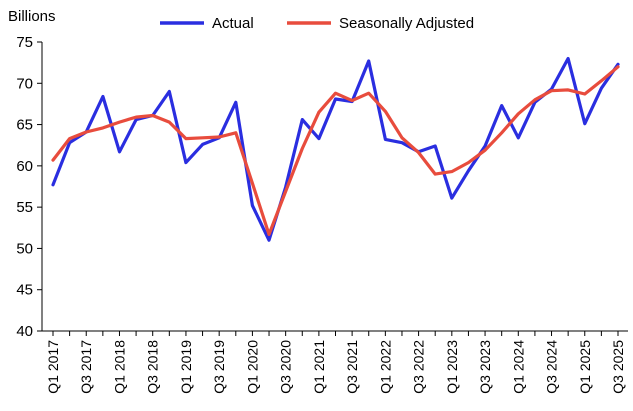  What do you see at coordinates (24, 125) in the screenshot?
I see `y-tick-label: 65` at bounding box center [24, 125].